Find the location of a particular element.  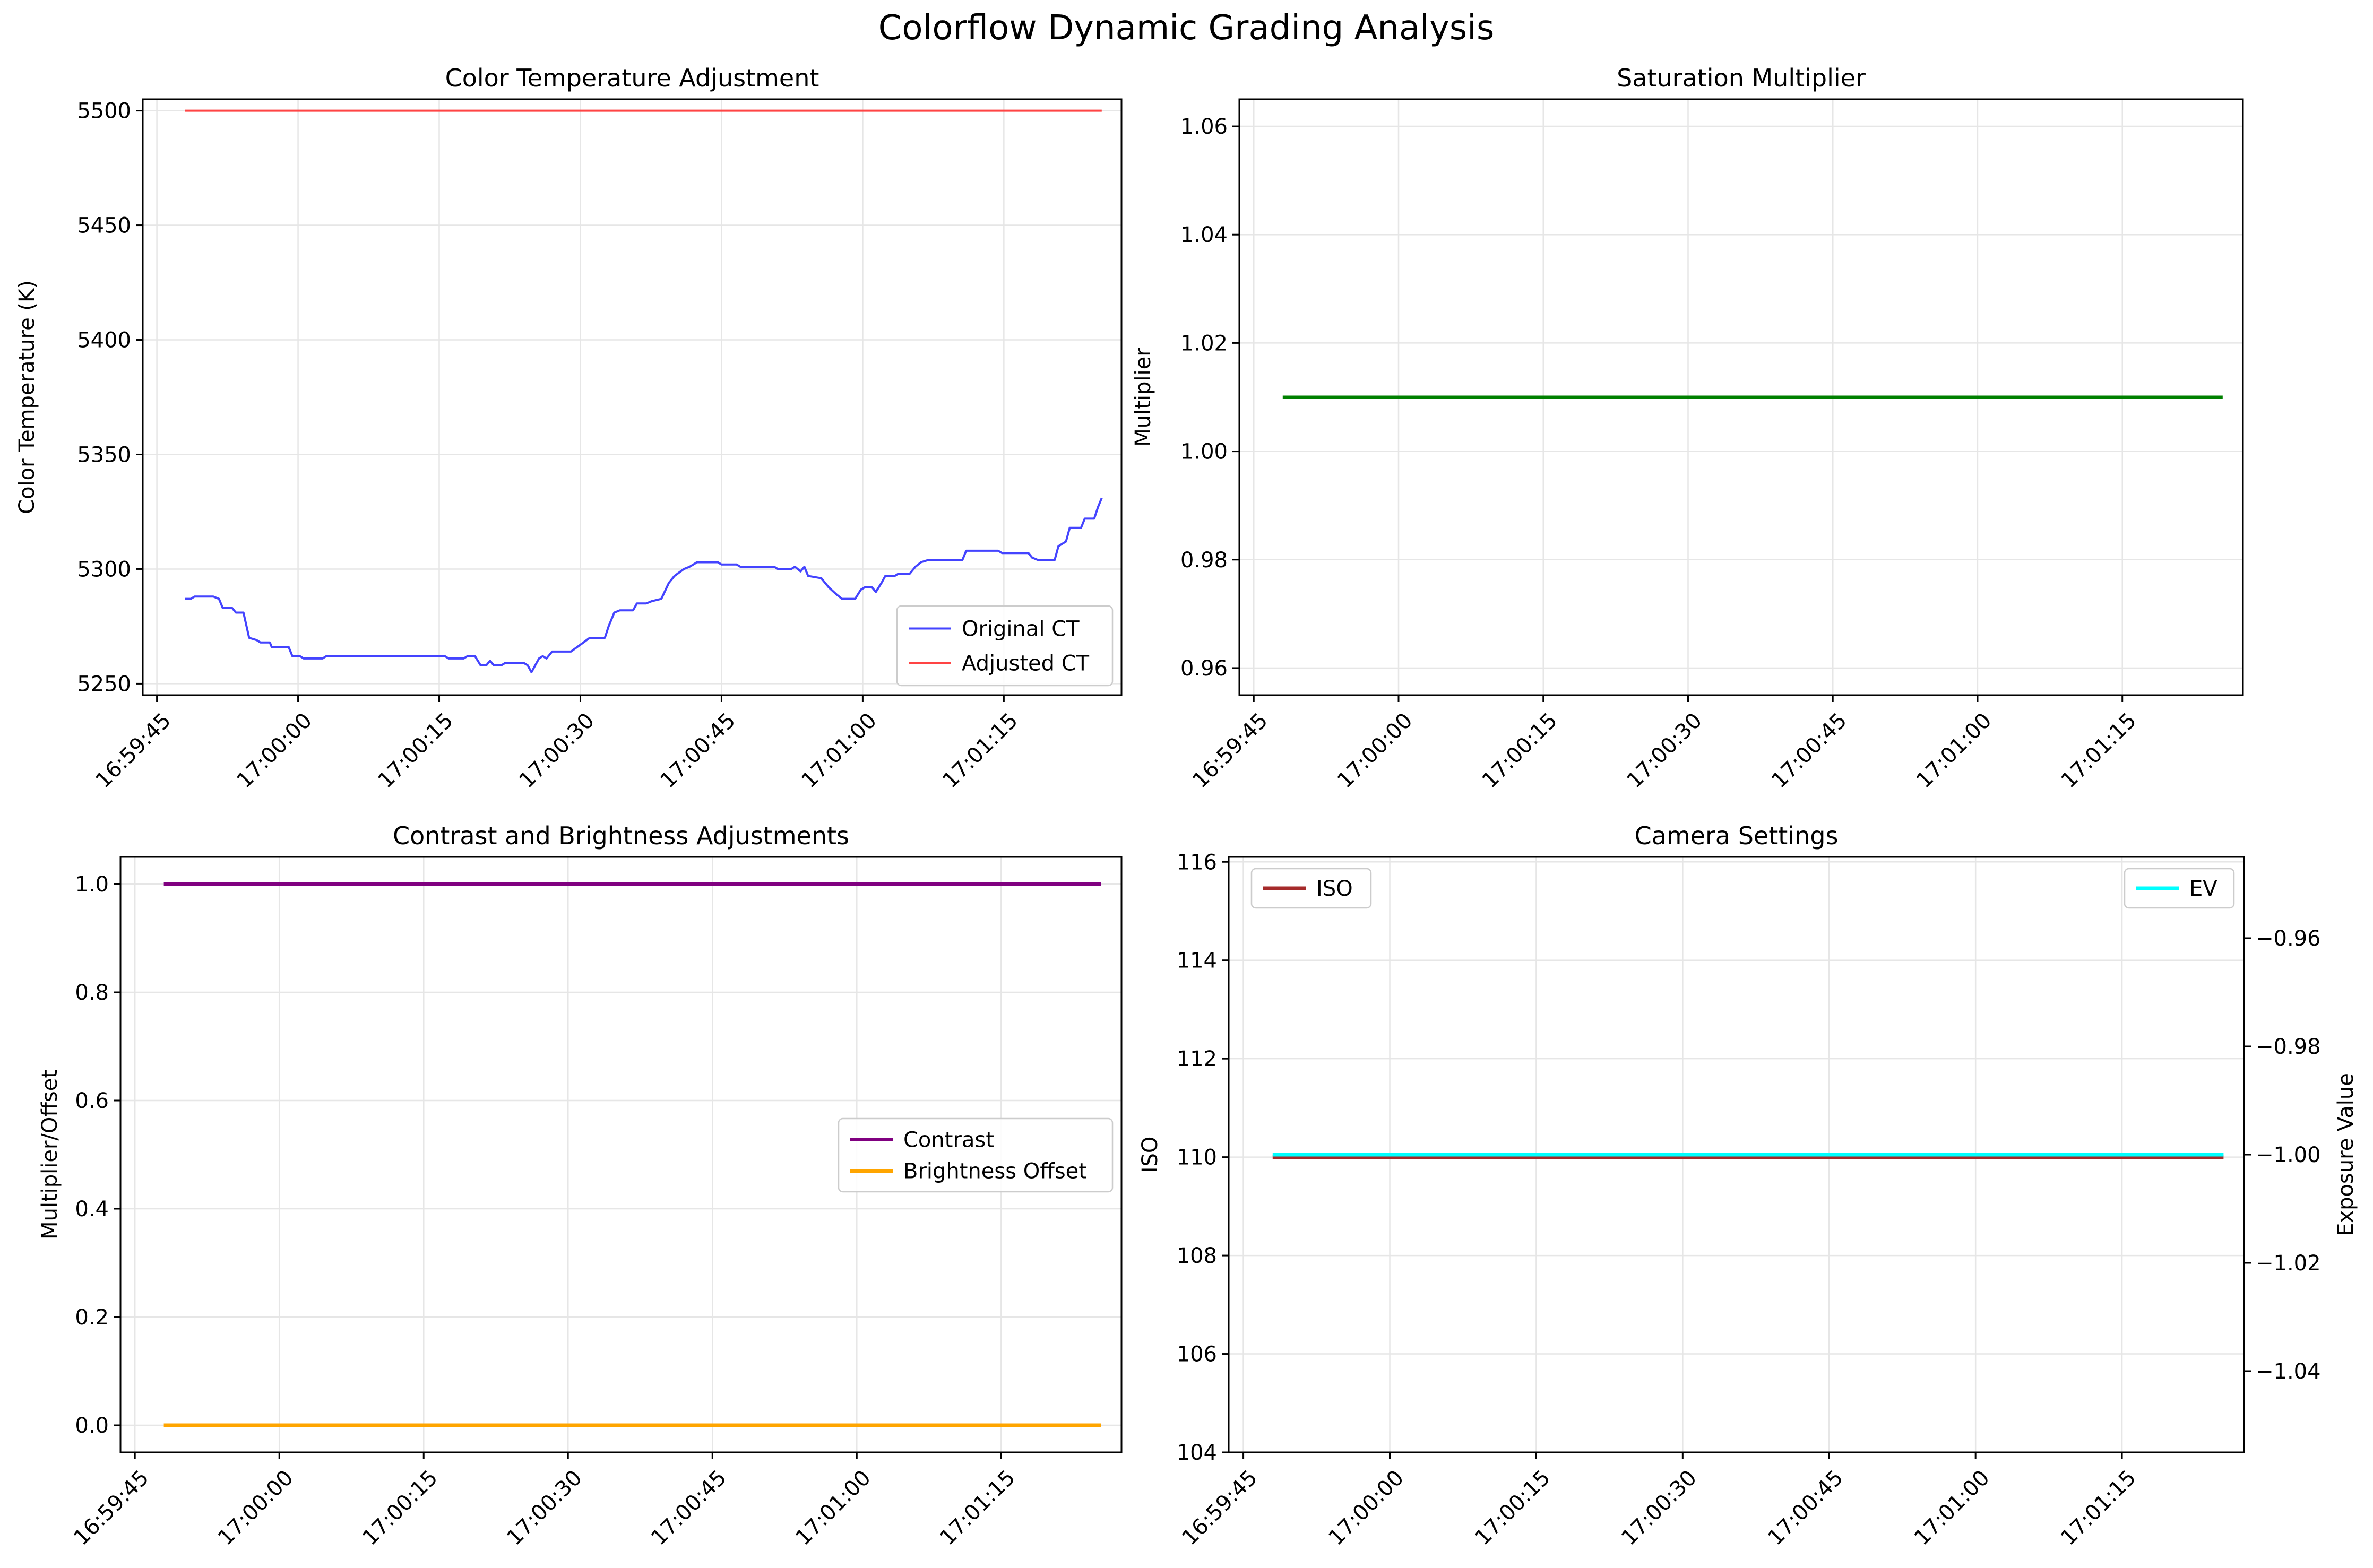

y2-axis-label: Exposure Value is located at coordinates (2346, 1154).